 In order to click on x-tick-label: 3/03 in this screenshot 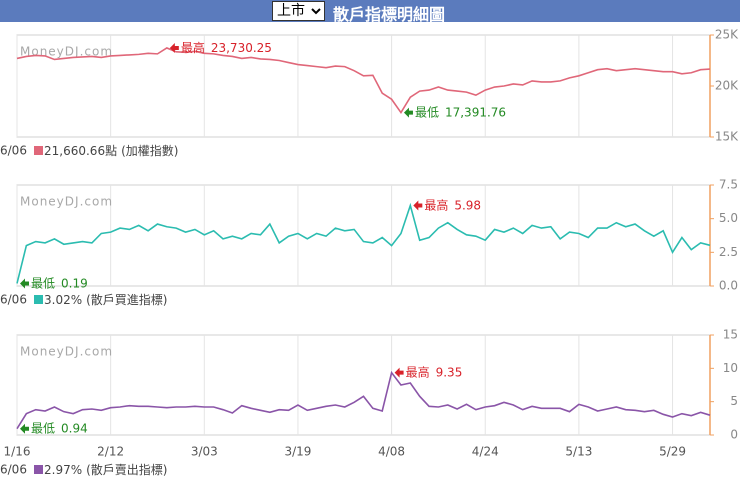, I will do `click(204, 452)`.